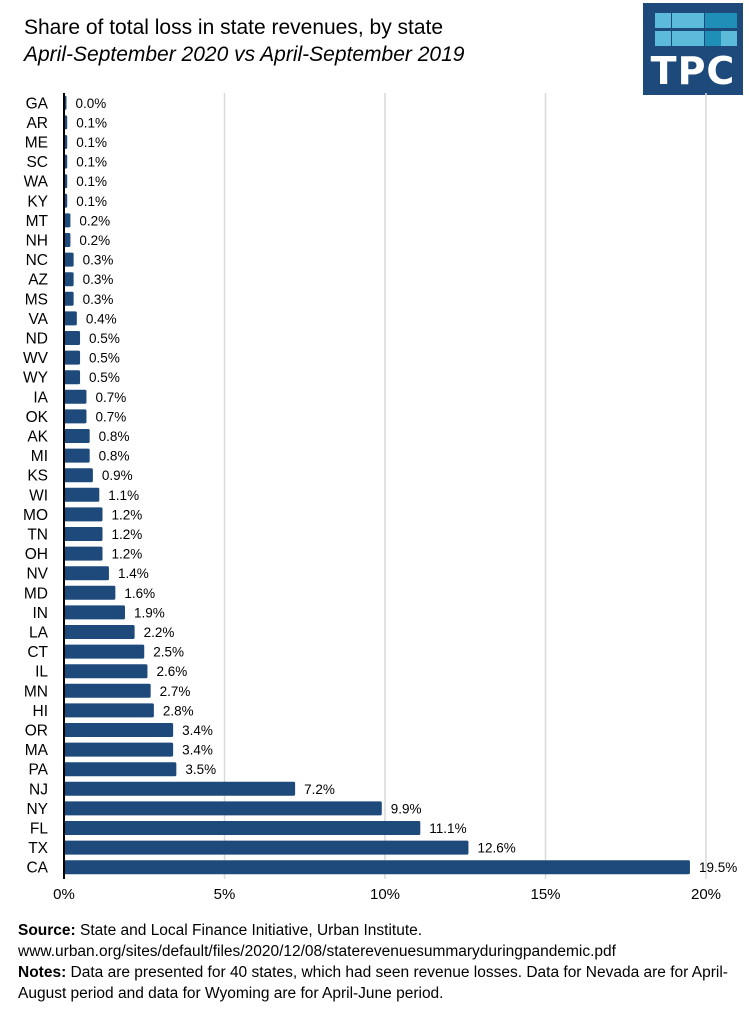 This screenshot has width=749, height=1015. Describe the element at coordinates (133, 573) in the screenshot. I see `data-label: 1.4%` at that location.